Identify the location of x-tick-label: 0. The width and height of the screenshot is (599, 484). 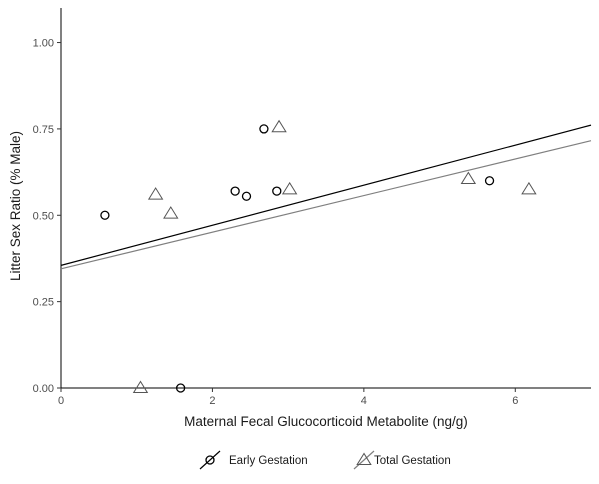
(61, 401).